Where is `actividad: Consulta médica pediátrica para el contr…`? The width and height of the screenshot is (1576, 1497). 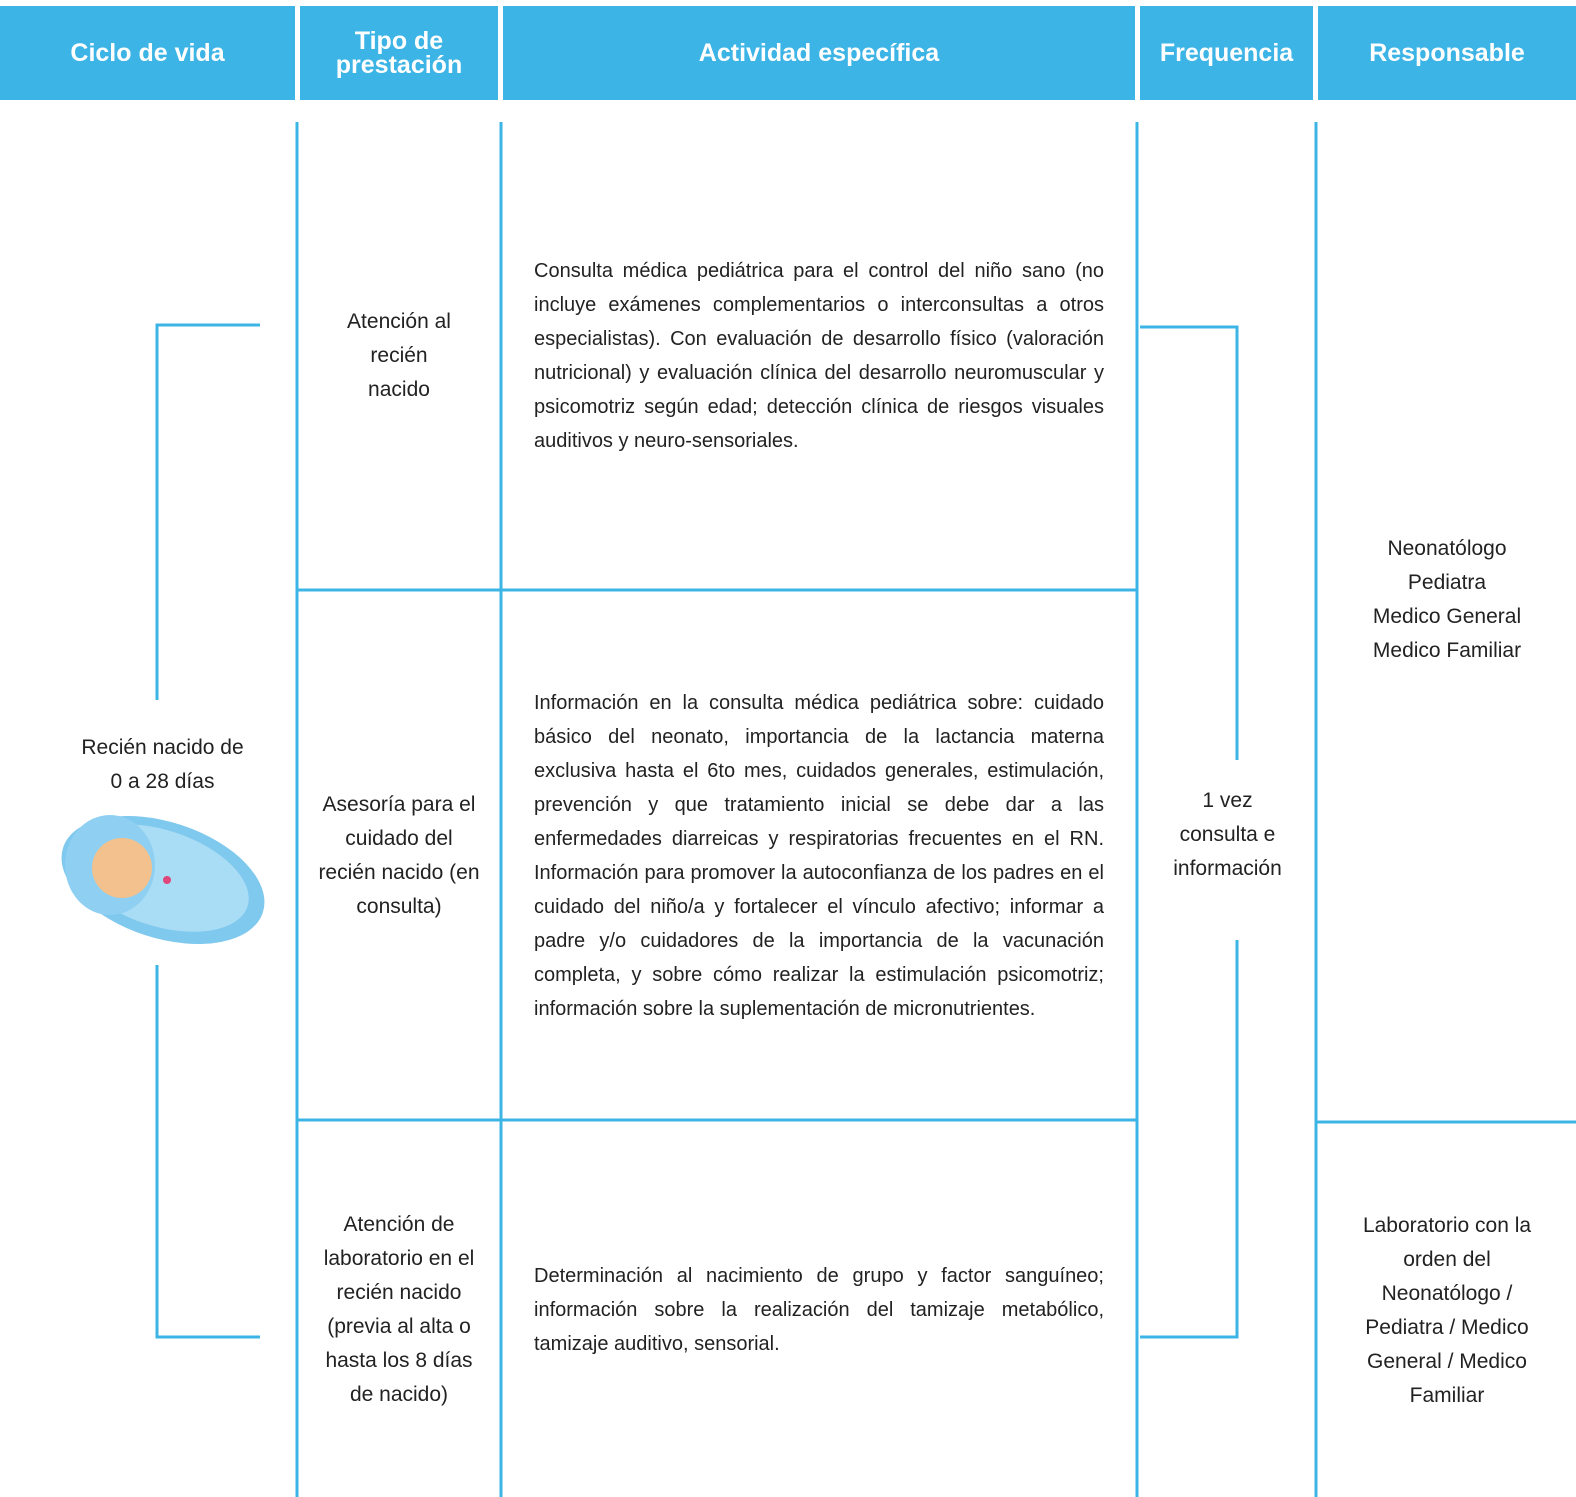 actividad: Consulta médica pediátrica para el contr… is located at coordinates (819, 356).